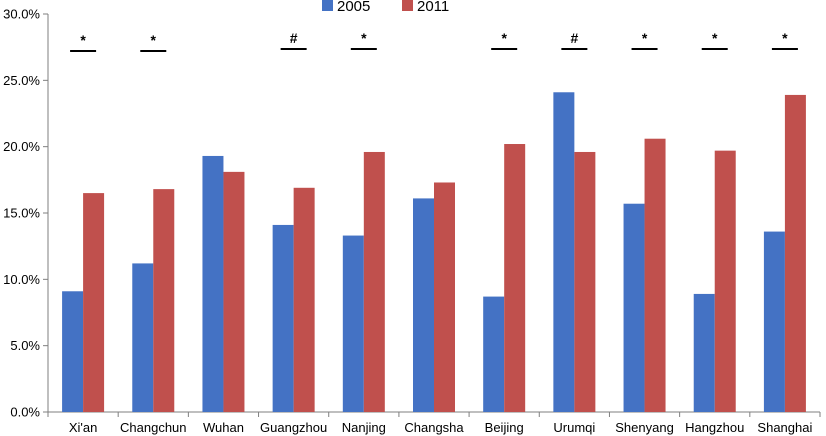 The width and height of the screenshot is (826, 436). What do you see at coordinates (21, 80) in the screenshot?
I see `y-tick-label: 25.0%` at bounding box center [21, 80].